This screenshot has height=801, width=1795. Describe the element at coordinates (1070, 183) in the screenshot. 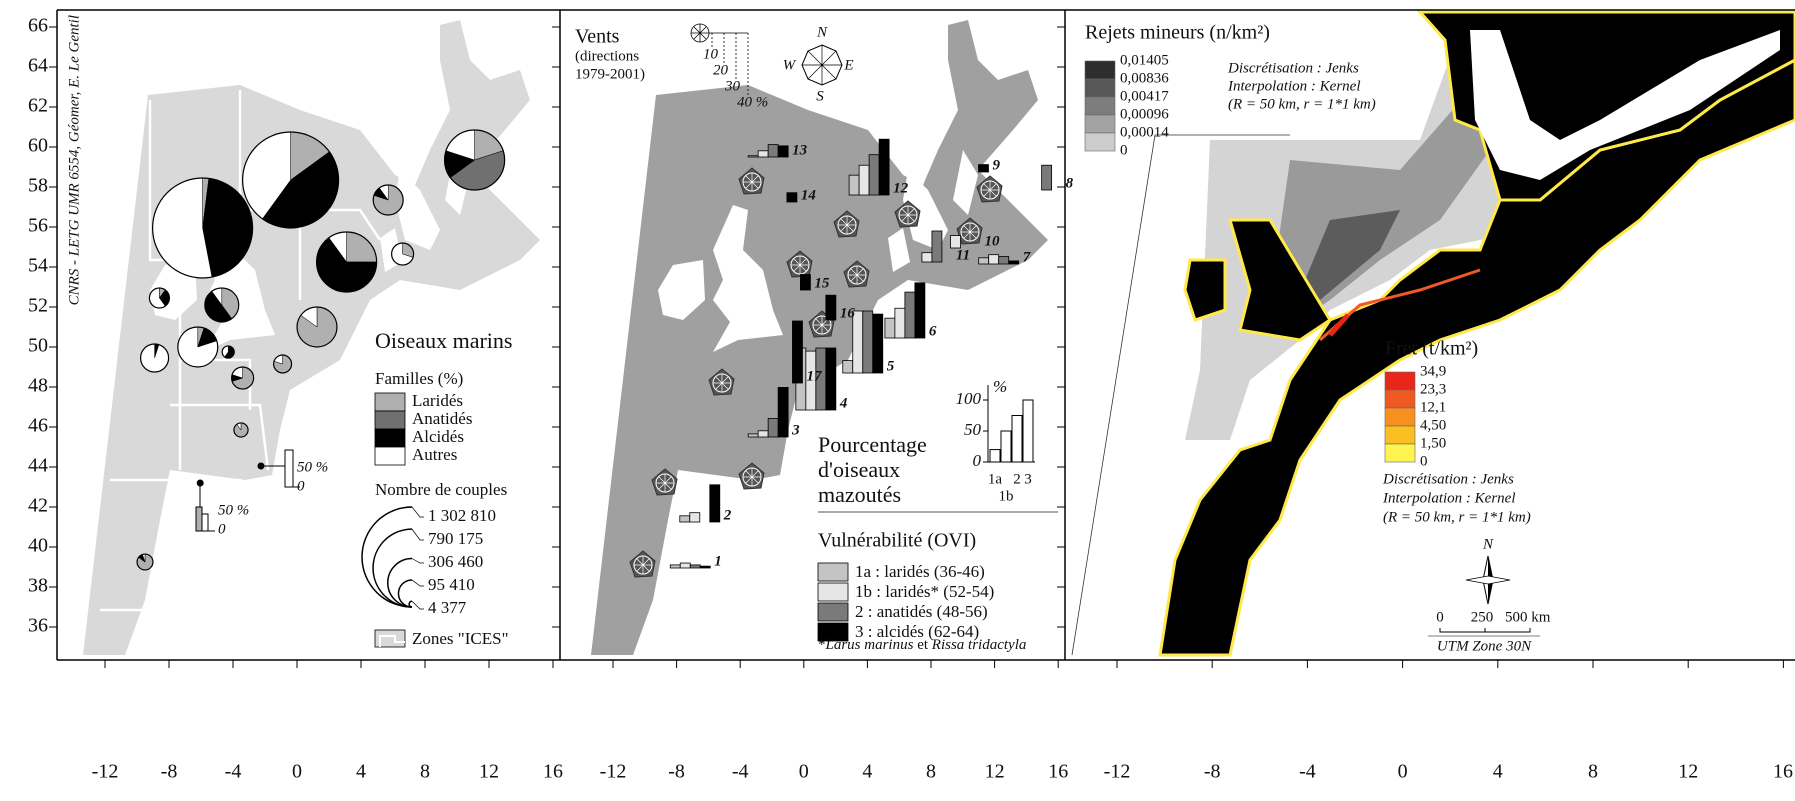

I see `site-label: 8` at that location.